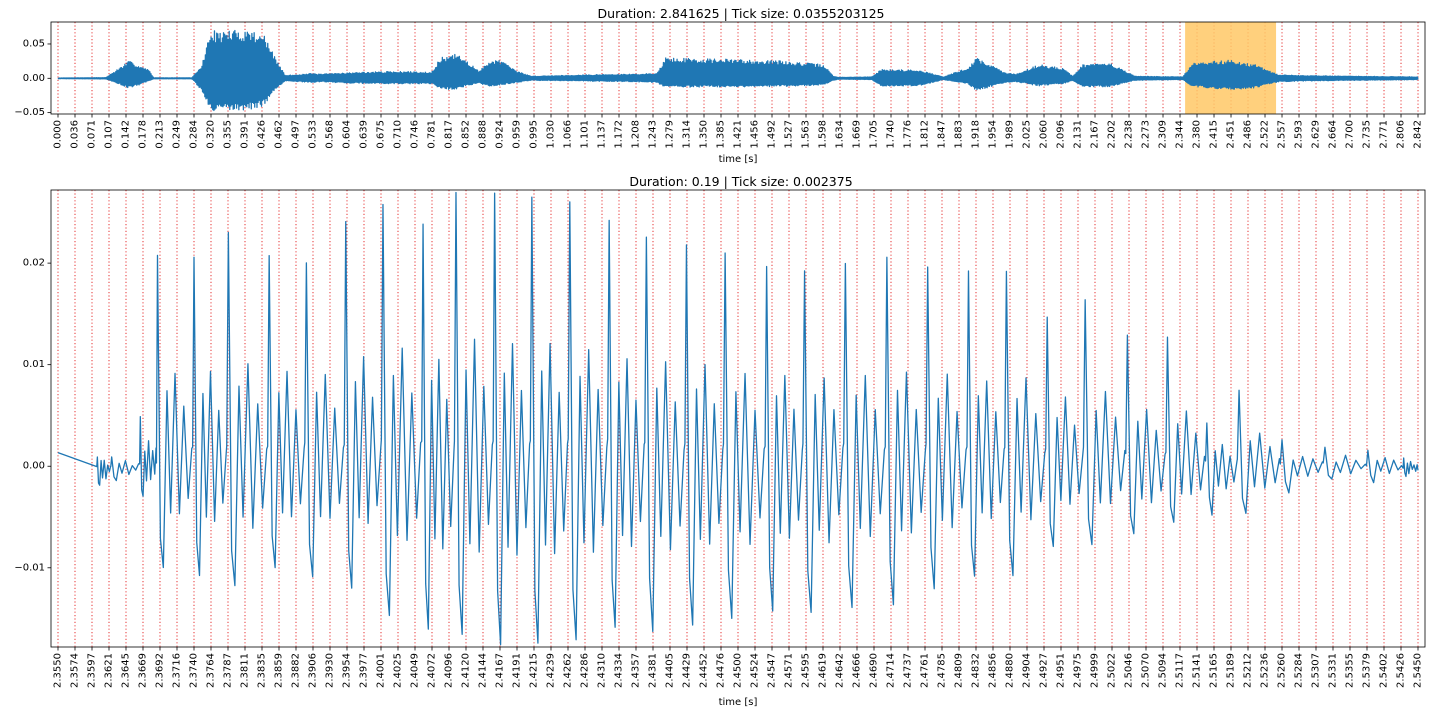 The height and width of the screenshot is (712, 1432). What do you see at coordinates (687, 670) in the screenshot?
I see `zoom-x-tick-label: 2.4429` at bounding box center [687, 670].